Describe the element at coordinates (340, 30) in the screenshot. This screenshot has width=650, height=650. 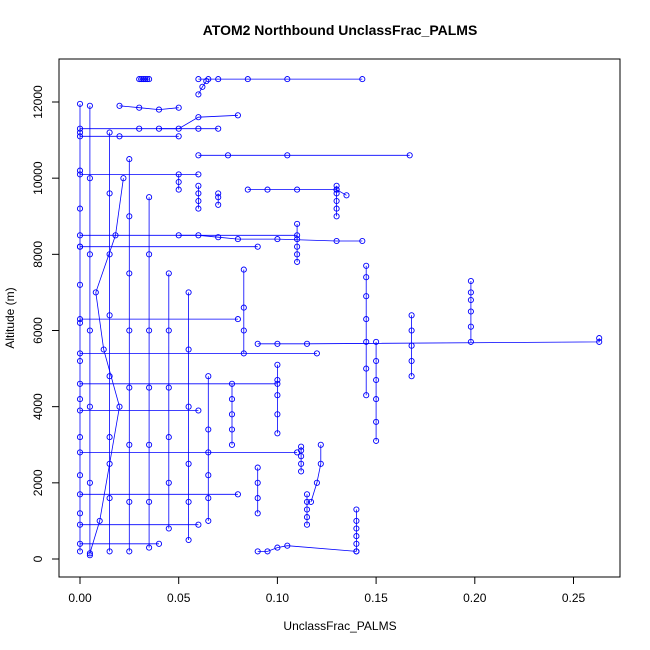
I see `chart-title: ATOM2 Northbound UnclassFrac_PALMS` at that location.